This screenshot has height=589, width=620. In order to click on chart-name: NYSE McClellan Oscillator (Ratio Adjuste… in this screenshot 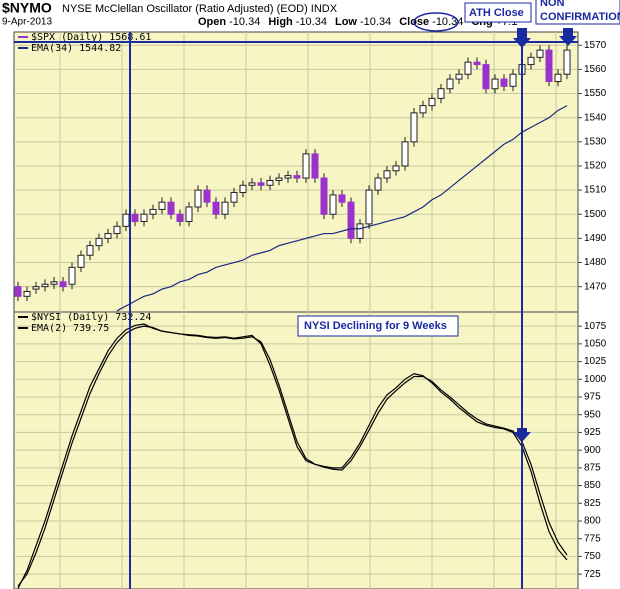, I will do `click(200, 9)`.